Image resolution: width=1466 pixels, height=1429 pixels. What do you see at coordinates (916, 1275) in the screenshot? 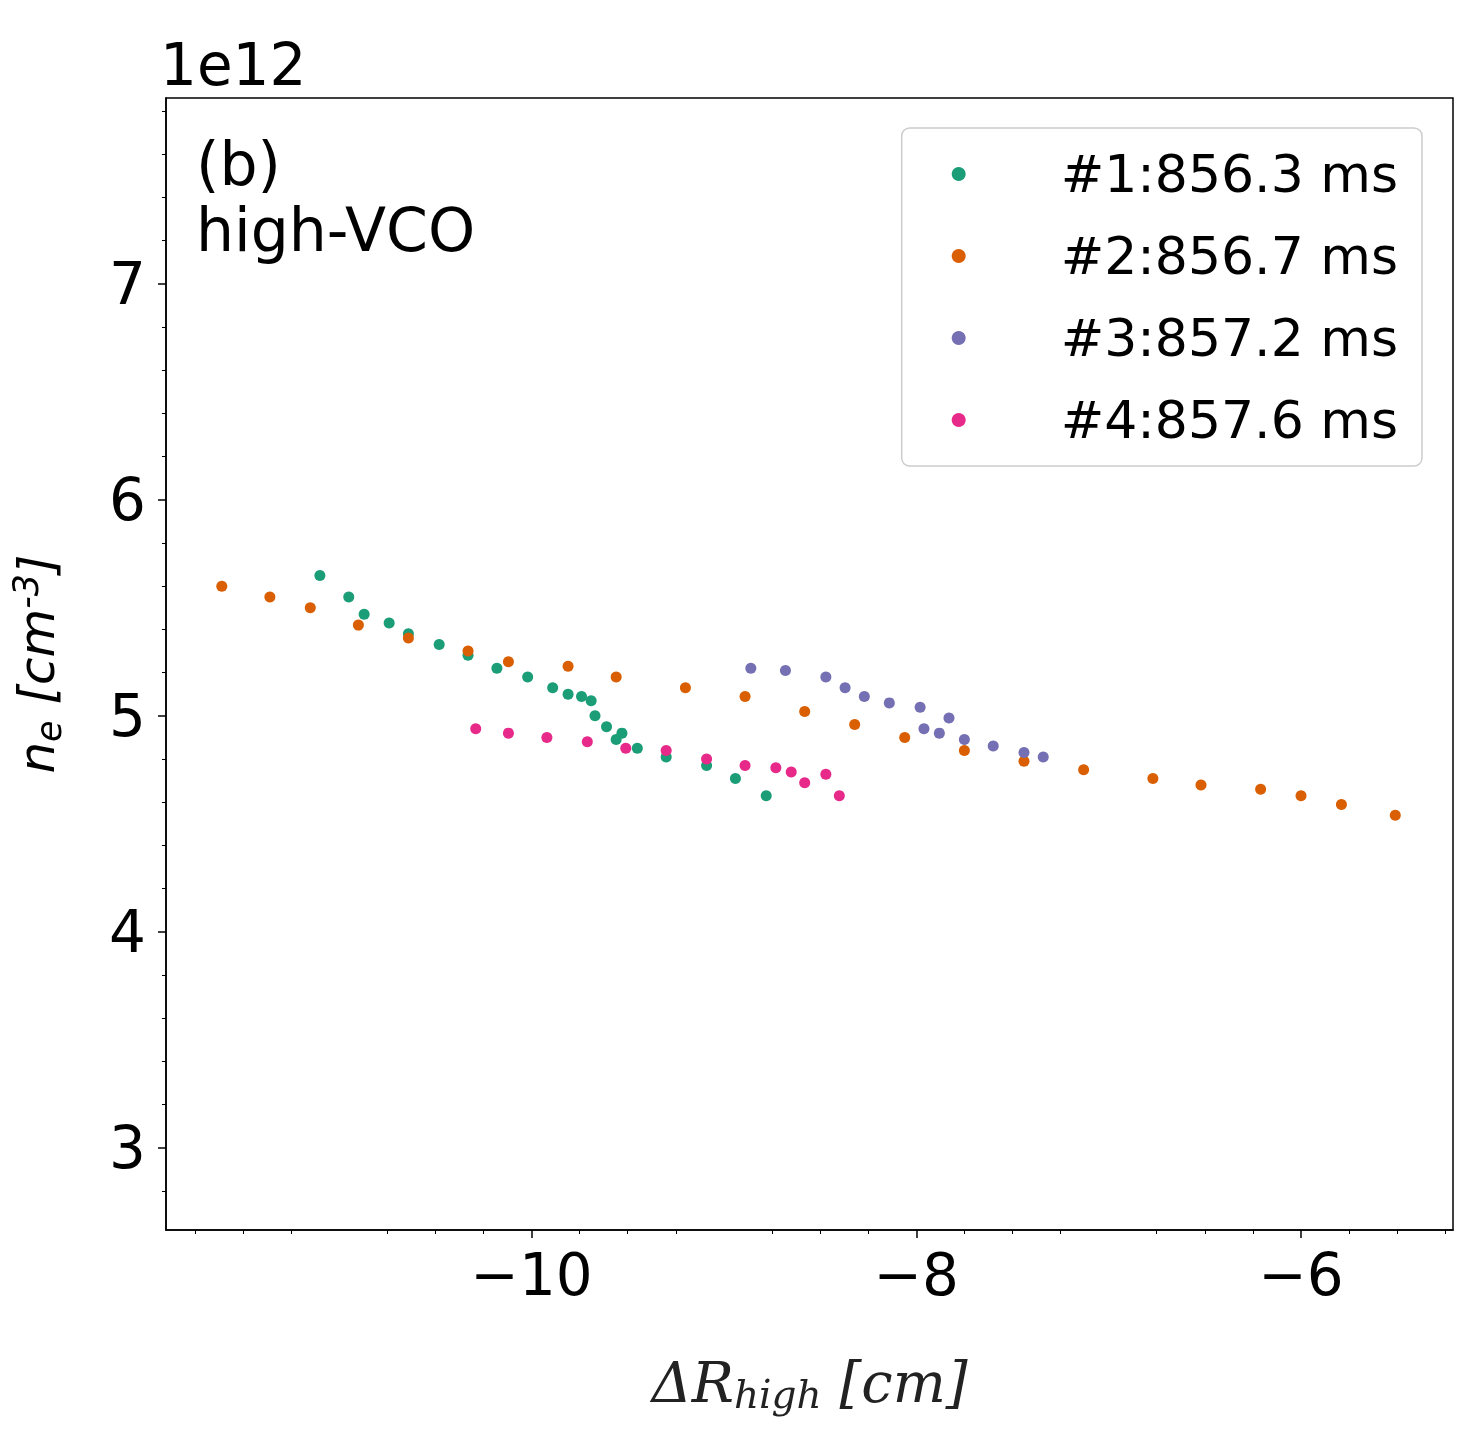
I see `x-tick-label: −8` at bounding box center [916, 1275].